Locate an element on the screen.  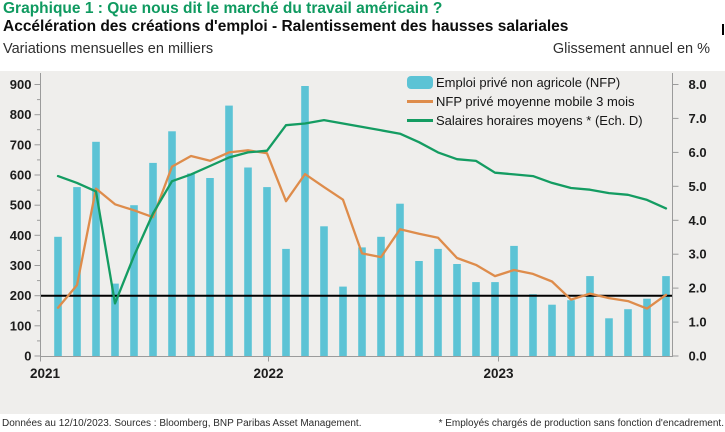
y-axis-left-label: 200 is located at coordinates (21, 295).